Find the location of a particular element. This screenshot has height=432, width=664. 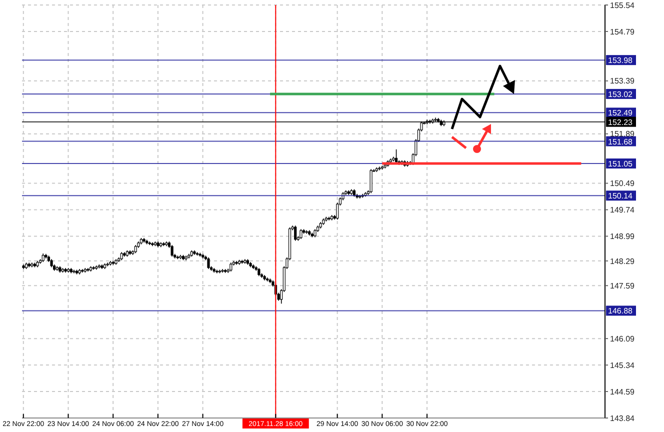

y-tick-label: 149.74 is located at coordinates (623, 210).